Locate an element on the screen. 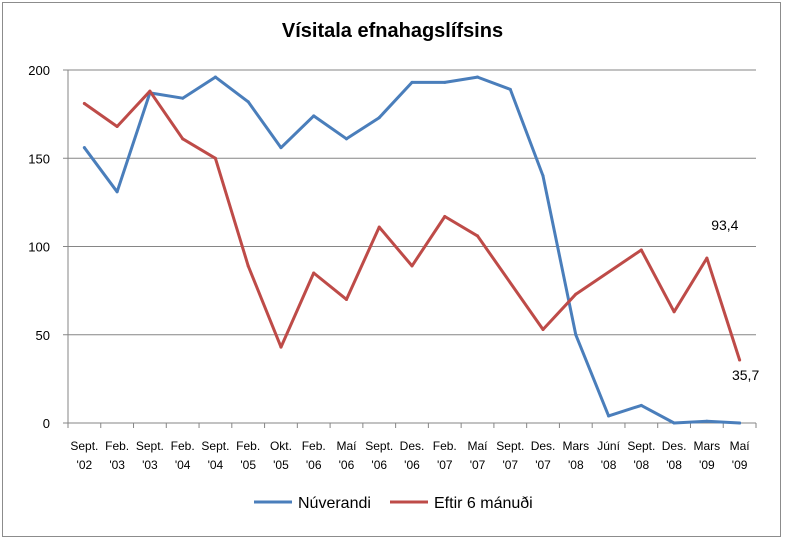 This screenshot has width=785, height=541. data-label: 35,7 is located at coordinates (745, 375).